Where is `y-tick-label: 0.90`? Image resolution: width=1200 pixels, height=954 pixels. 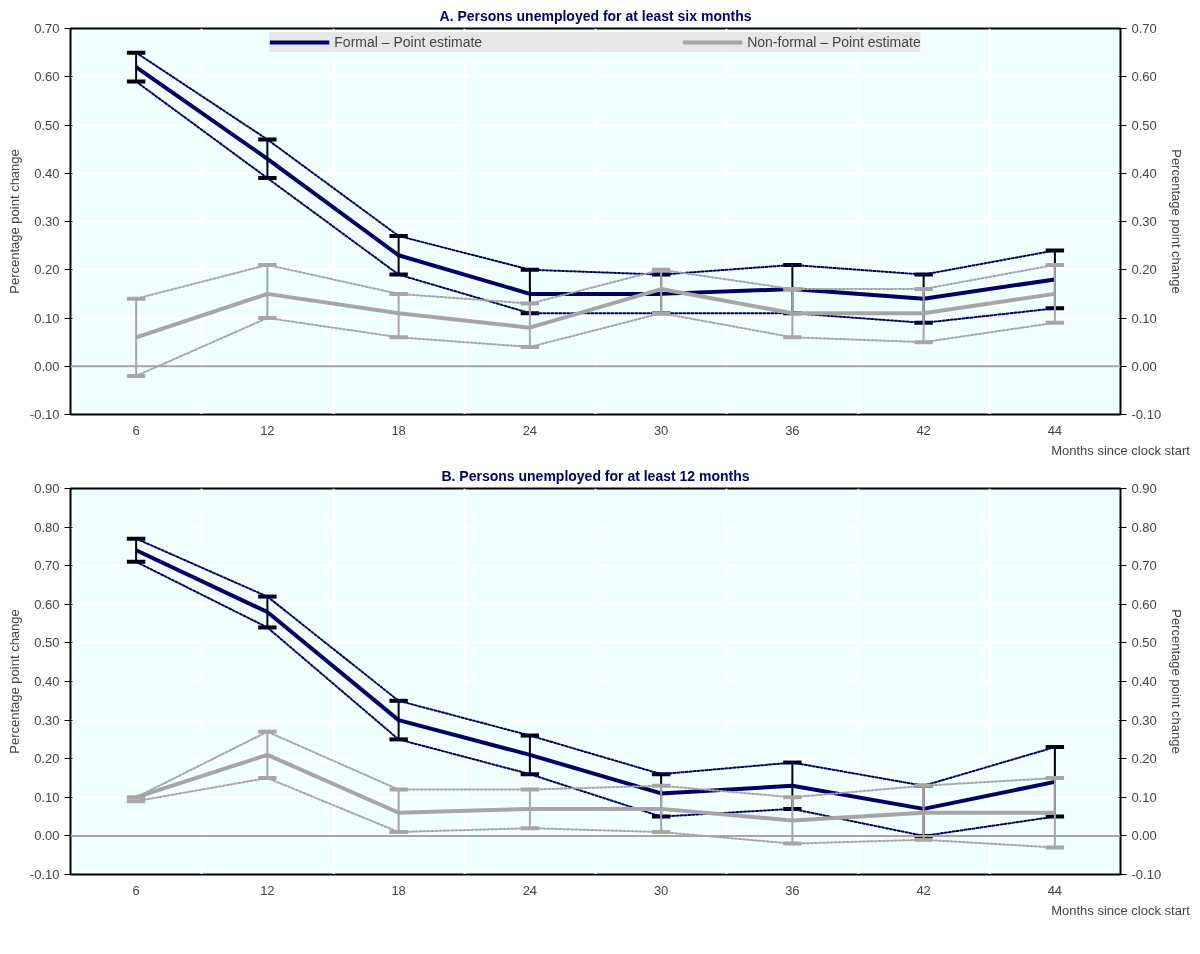 y-tick-label: 0.90 is located at coordinates (47, 488).